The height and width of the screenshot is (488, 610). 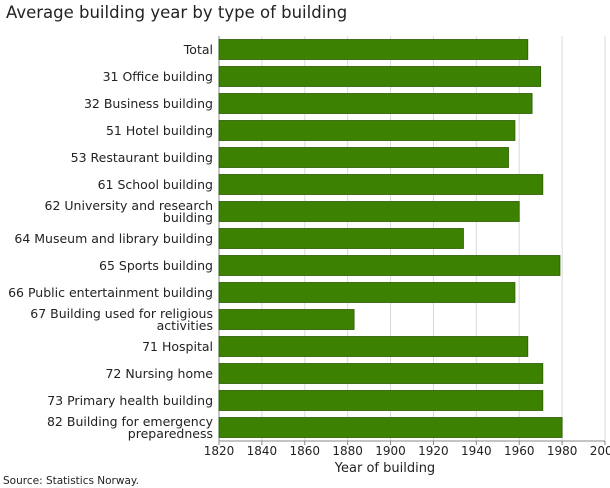 I want to click on y-tick-label: 64 Museum and library building, so click(x=113, y=238).